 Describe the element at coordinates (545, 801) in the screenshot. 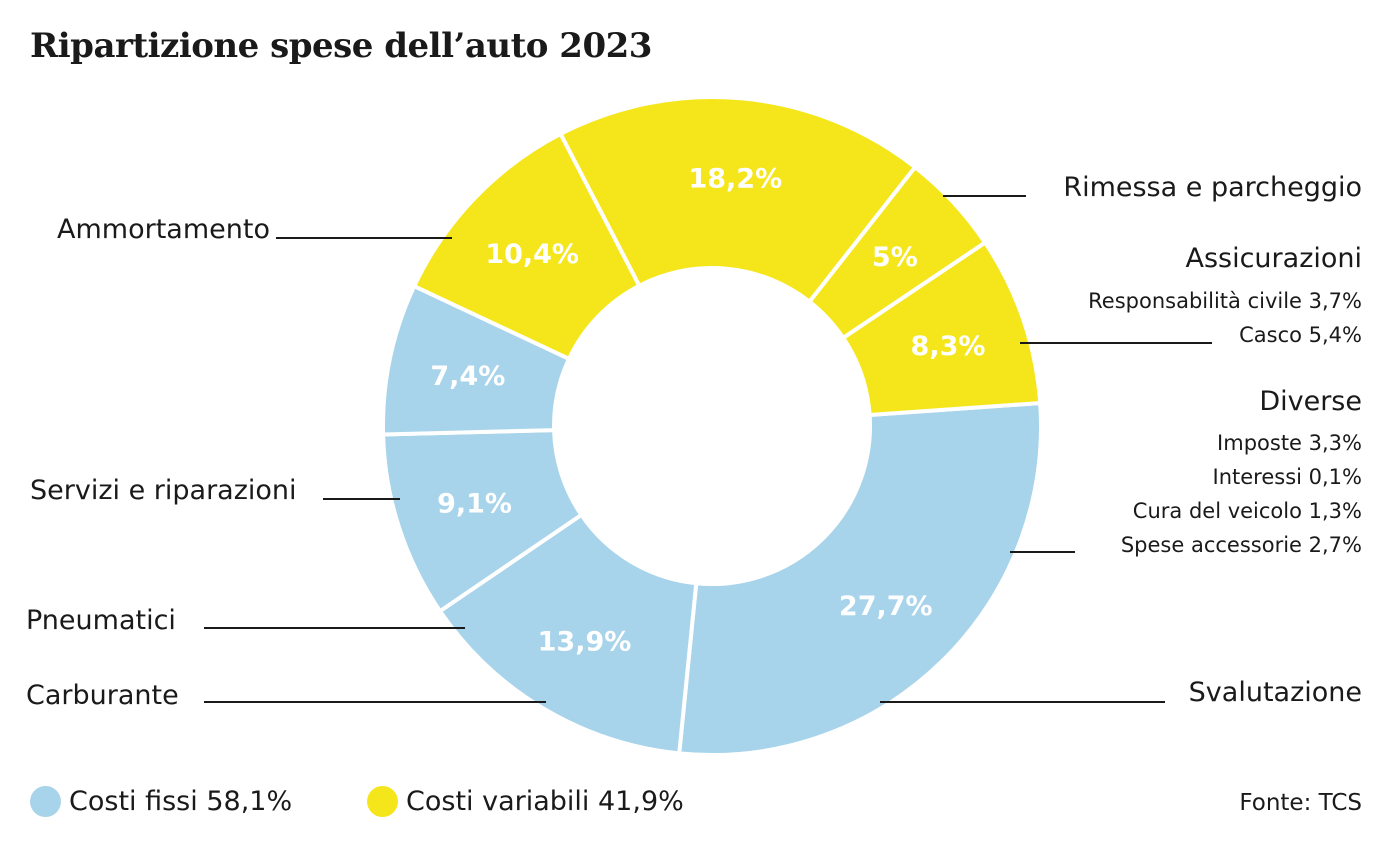

I see `legend-label-variable: Costi variabili 41,9%` at that location.